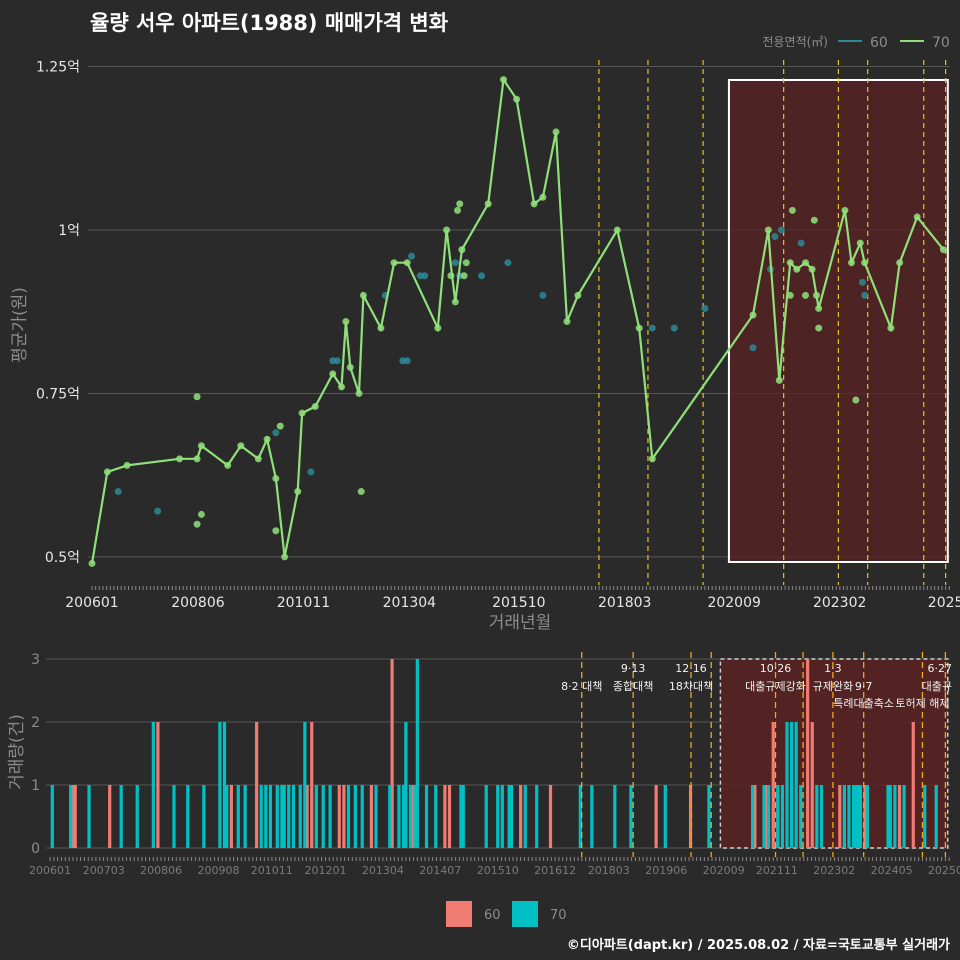  Describe the element at coordinates (558, 915) in the screenshot. I see `legend-label-bar-70: 70` at that location.